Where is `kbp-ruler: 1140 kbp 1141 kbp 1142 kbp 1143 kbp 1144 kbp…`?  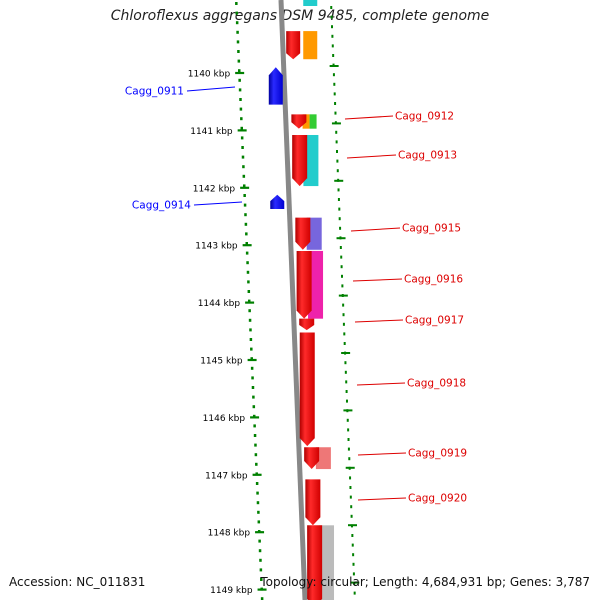
kbp-ruler: 1140 kbp 1141 kbp 1142 kbp 1143 kbp 1144 kbp… is located at coordinates (227, 301).